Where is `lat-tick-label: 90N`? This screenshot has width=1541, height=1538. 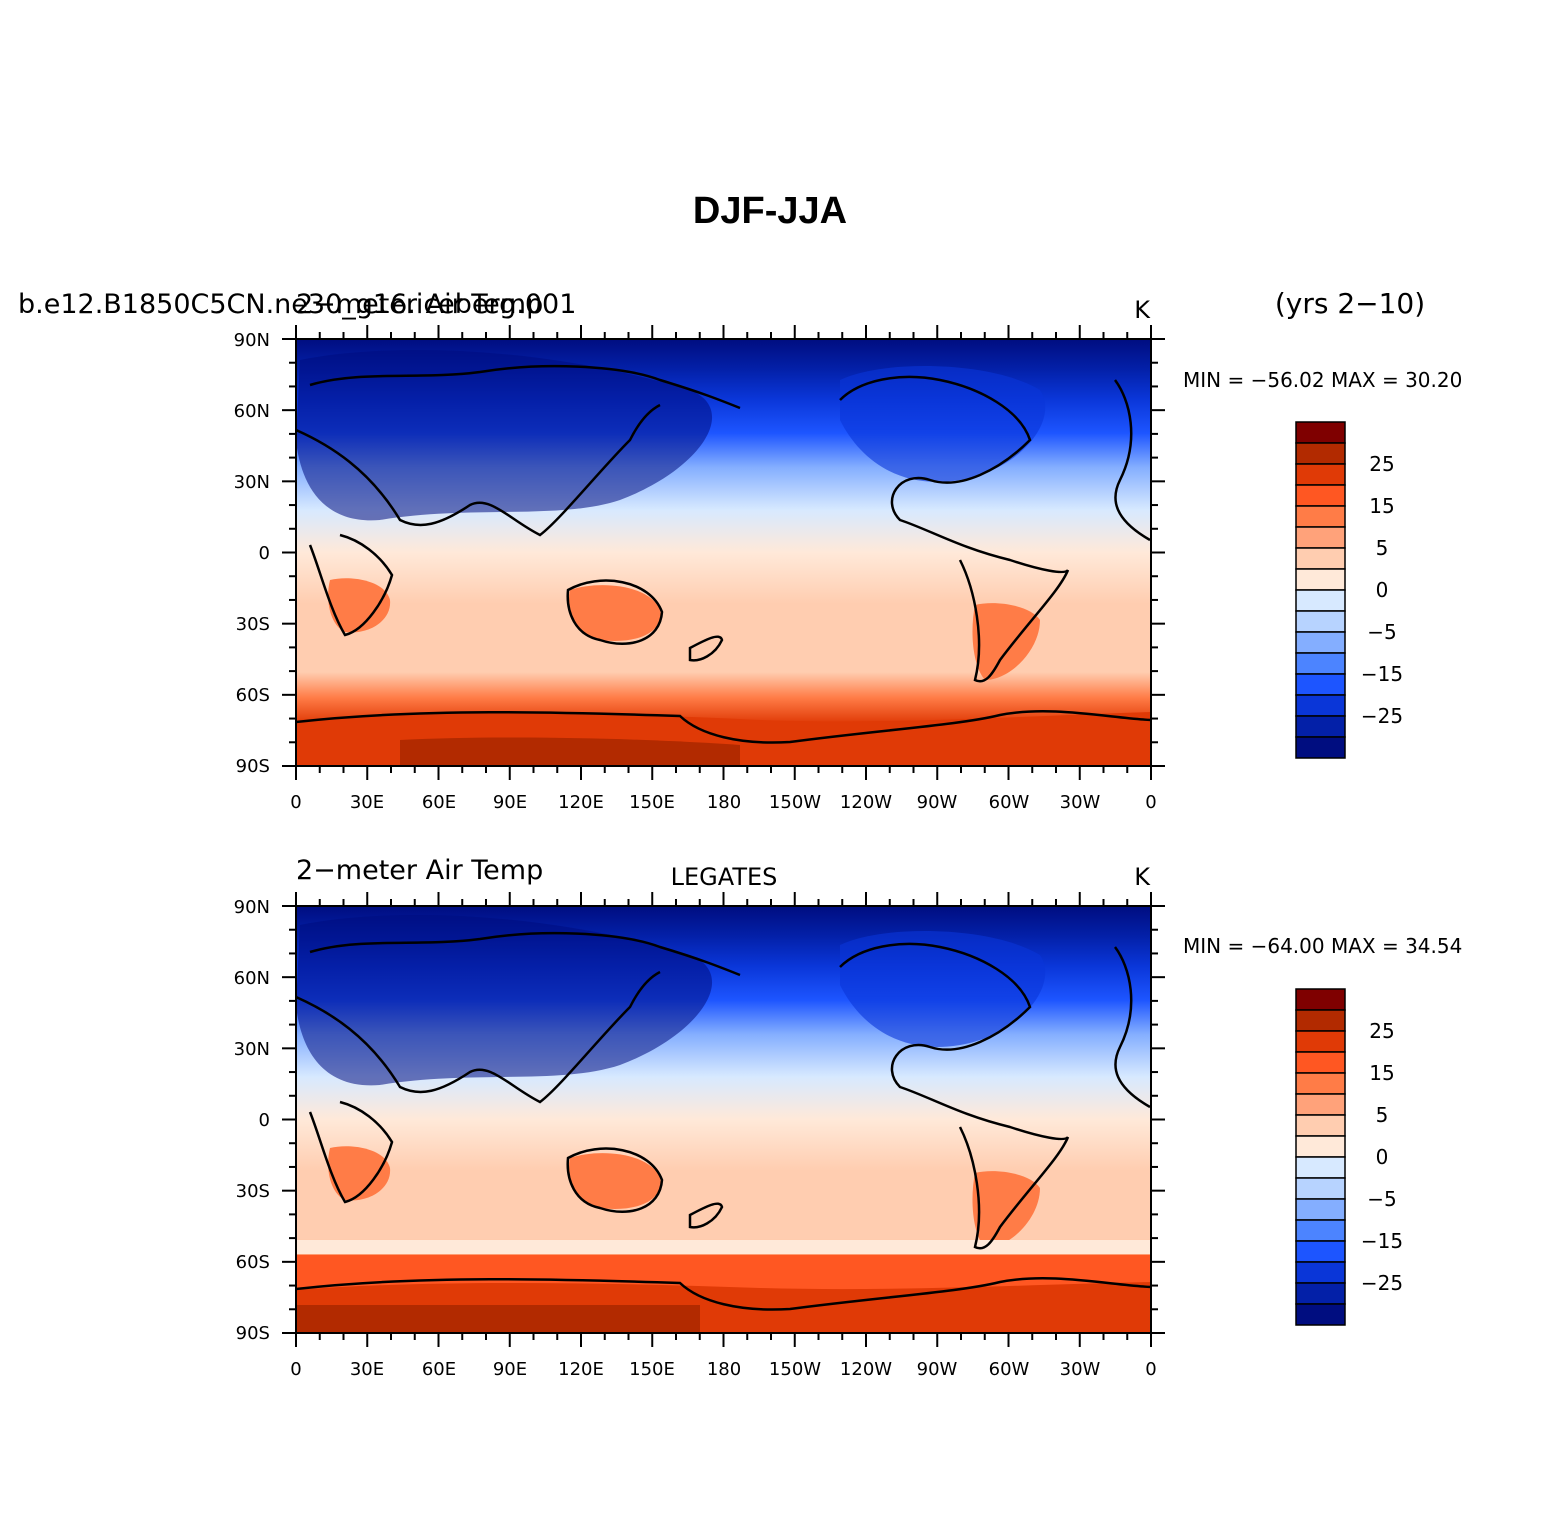
lat-tick-label: 90N is located at coordinates (252, 907).